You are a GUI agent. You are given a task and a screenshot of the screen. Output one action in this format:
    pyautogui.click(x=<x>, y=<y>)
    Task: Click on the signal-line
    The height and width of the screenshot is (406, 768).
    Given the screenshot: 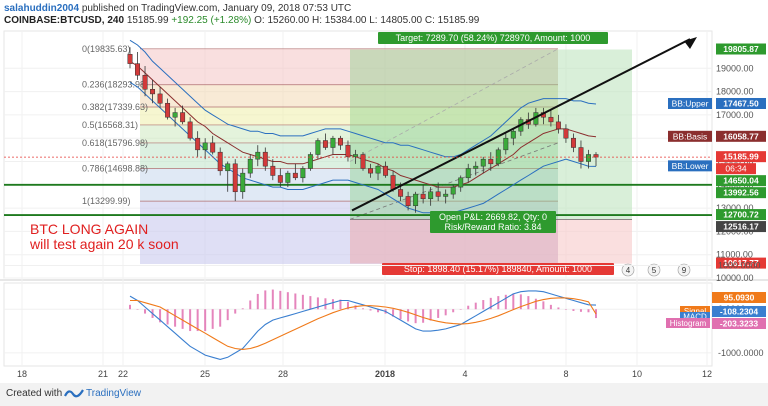 What is the action you would take?
    pyautogui.click(x=363, y=323)
    